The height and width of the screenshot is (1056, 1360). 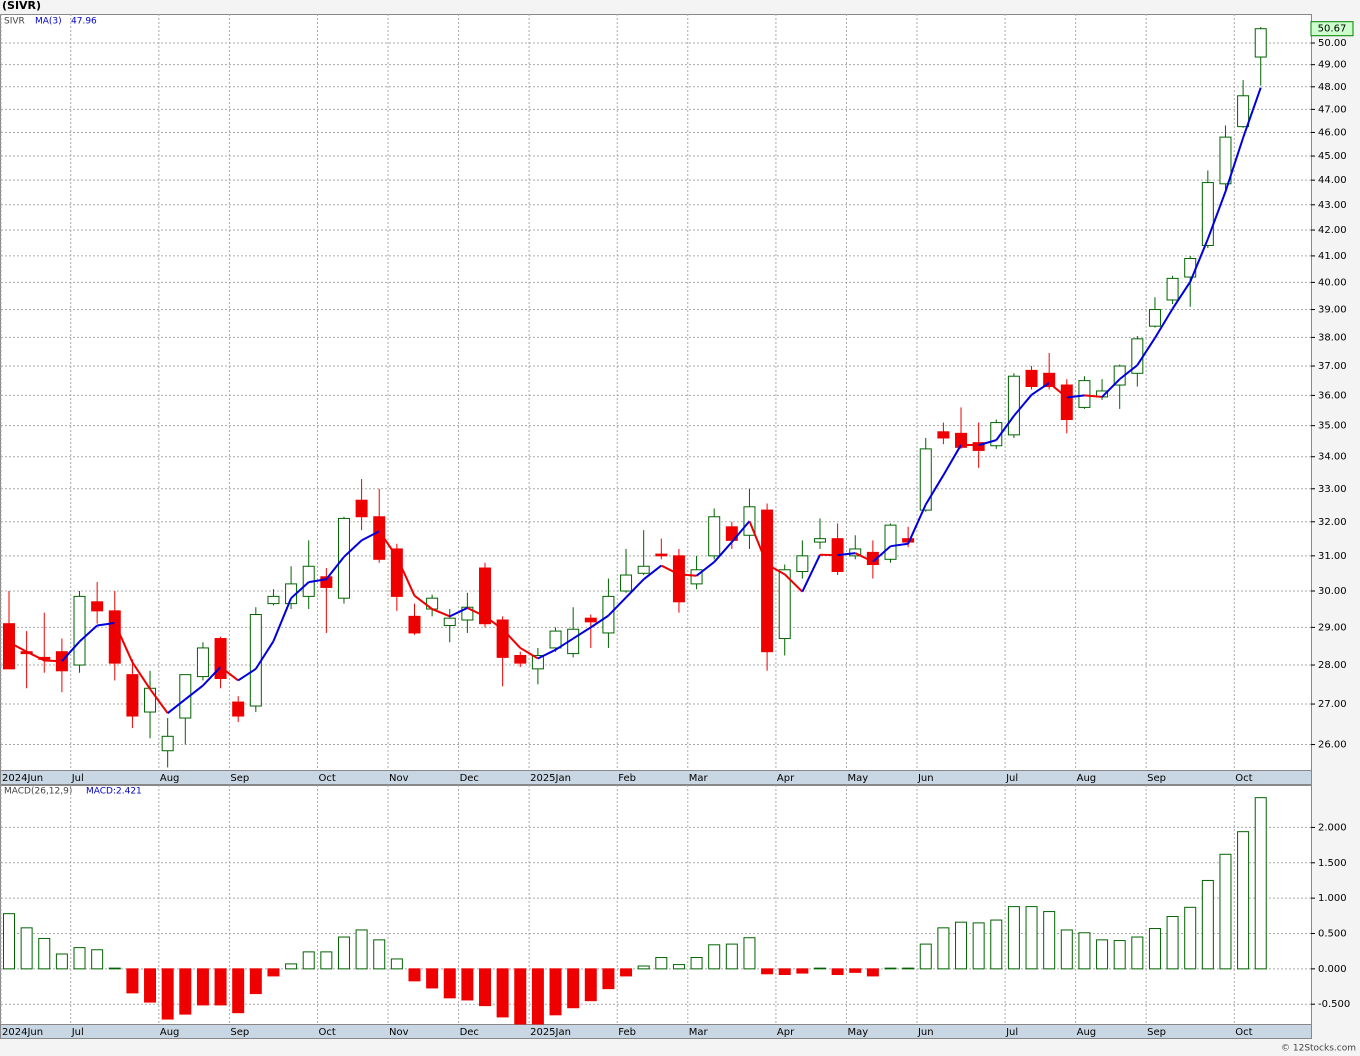 I want to click on y-tick-label: 47.00, so click(x=1332, y=109).